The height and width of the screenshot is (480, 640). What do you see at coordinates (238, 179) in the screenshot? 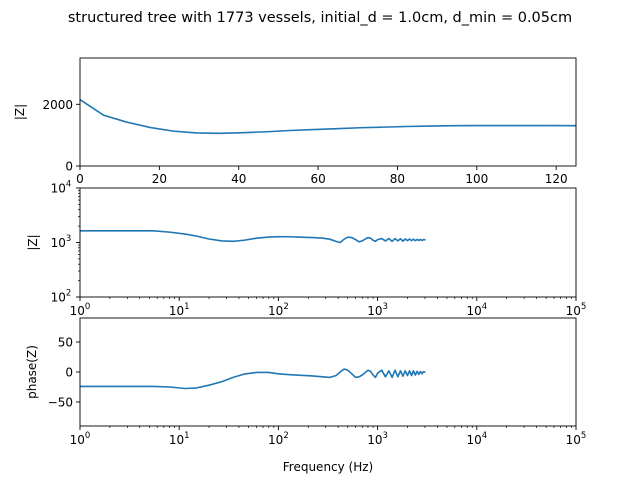
I see `magnitude-linear-xtick-label-2: 40` at bounding box center [238, 179].